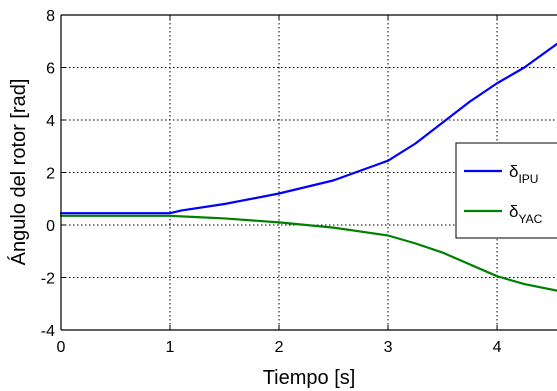 Image resolution: width=557 pixels, height=391 pixels. Describe the element at coordinates (18, 172) in the screenshot. I see `y-axis-label: Ángulo del rotor [rad]` at that location.